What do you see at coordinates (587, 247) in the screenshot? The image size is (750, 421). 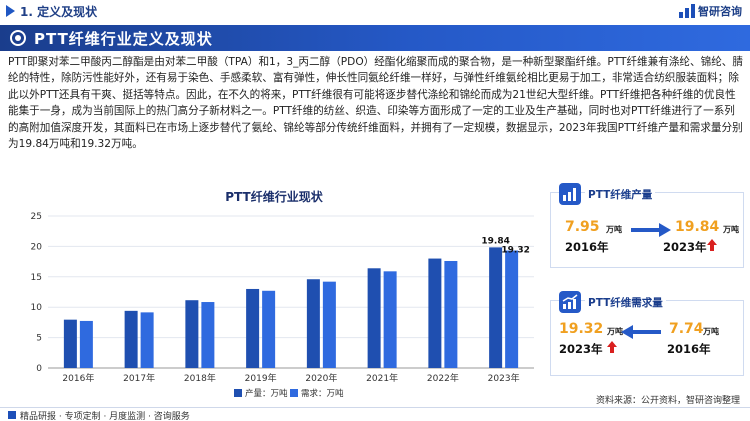 I see `production-2016-year: 2016年` at bounding box center [587, 247].